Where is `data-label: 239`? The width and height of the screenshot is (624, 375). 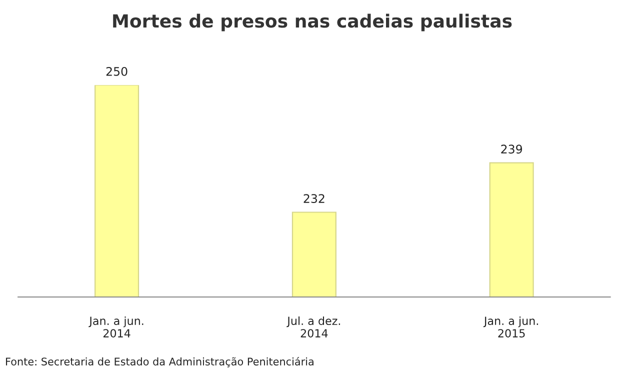 data-label: 239 is located at coordinates (511, 149).